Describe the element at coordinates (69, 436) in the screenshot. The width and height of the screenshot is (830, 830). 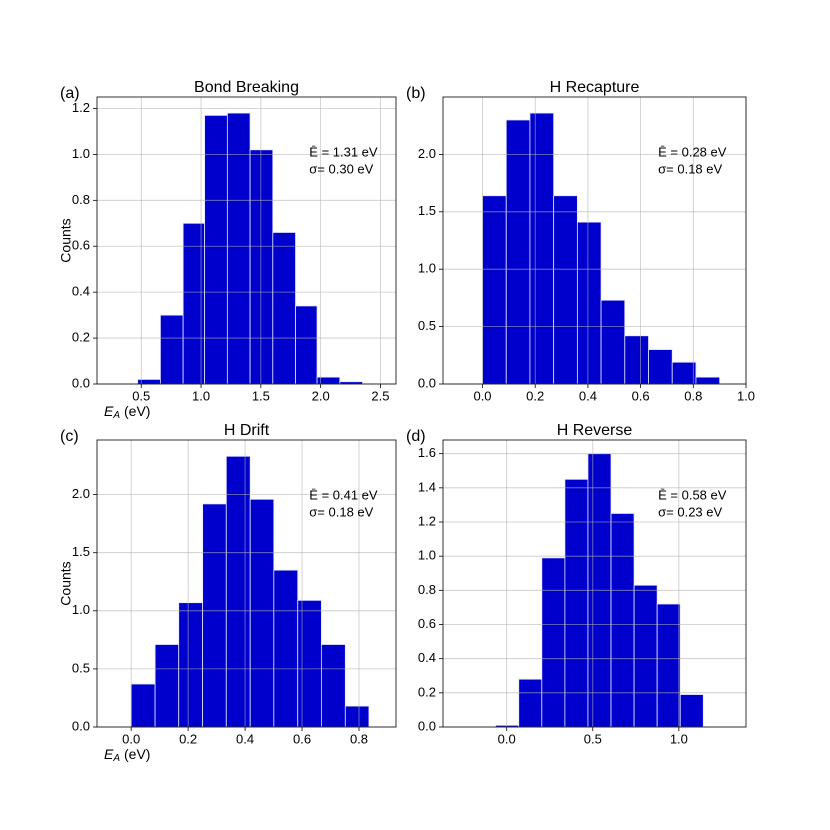
I see `panel-label: (c)` at that location.